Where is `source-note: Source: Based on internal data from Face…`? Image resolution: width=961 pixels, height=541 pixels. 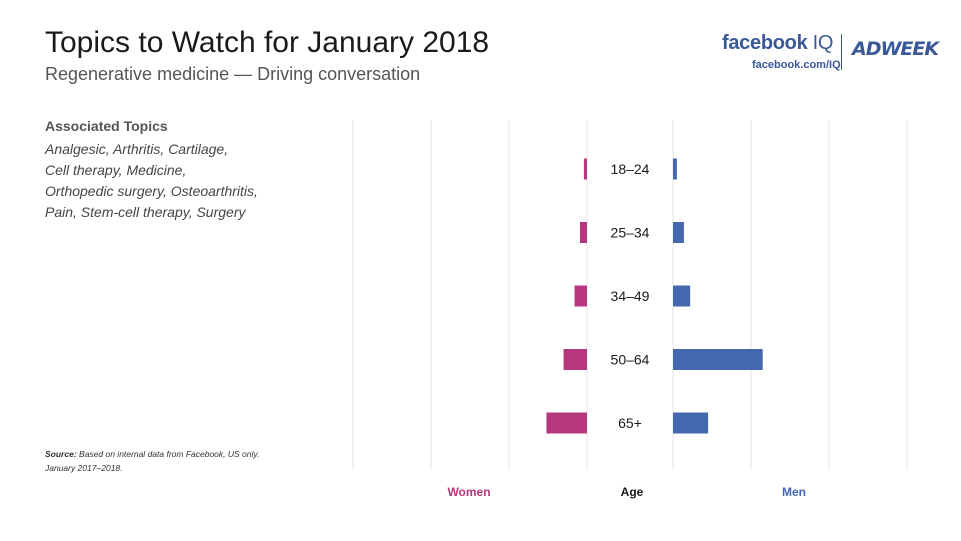 source-note: Source: Based on internal data from Face… is located at coordinates (152, 461).